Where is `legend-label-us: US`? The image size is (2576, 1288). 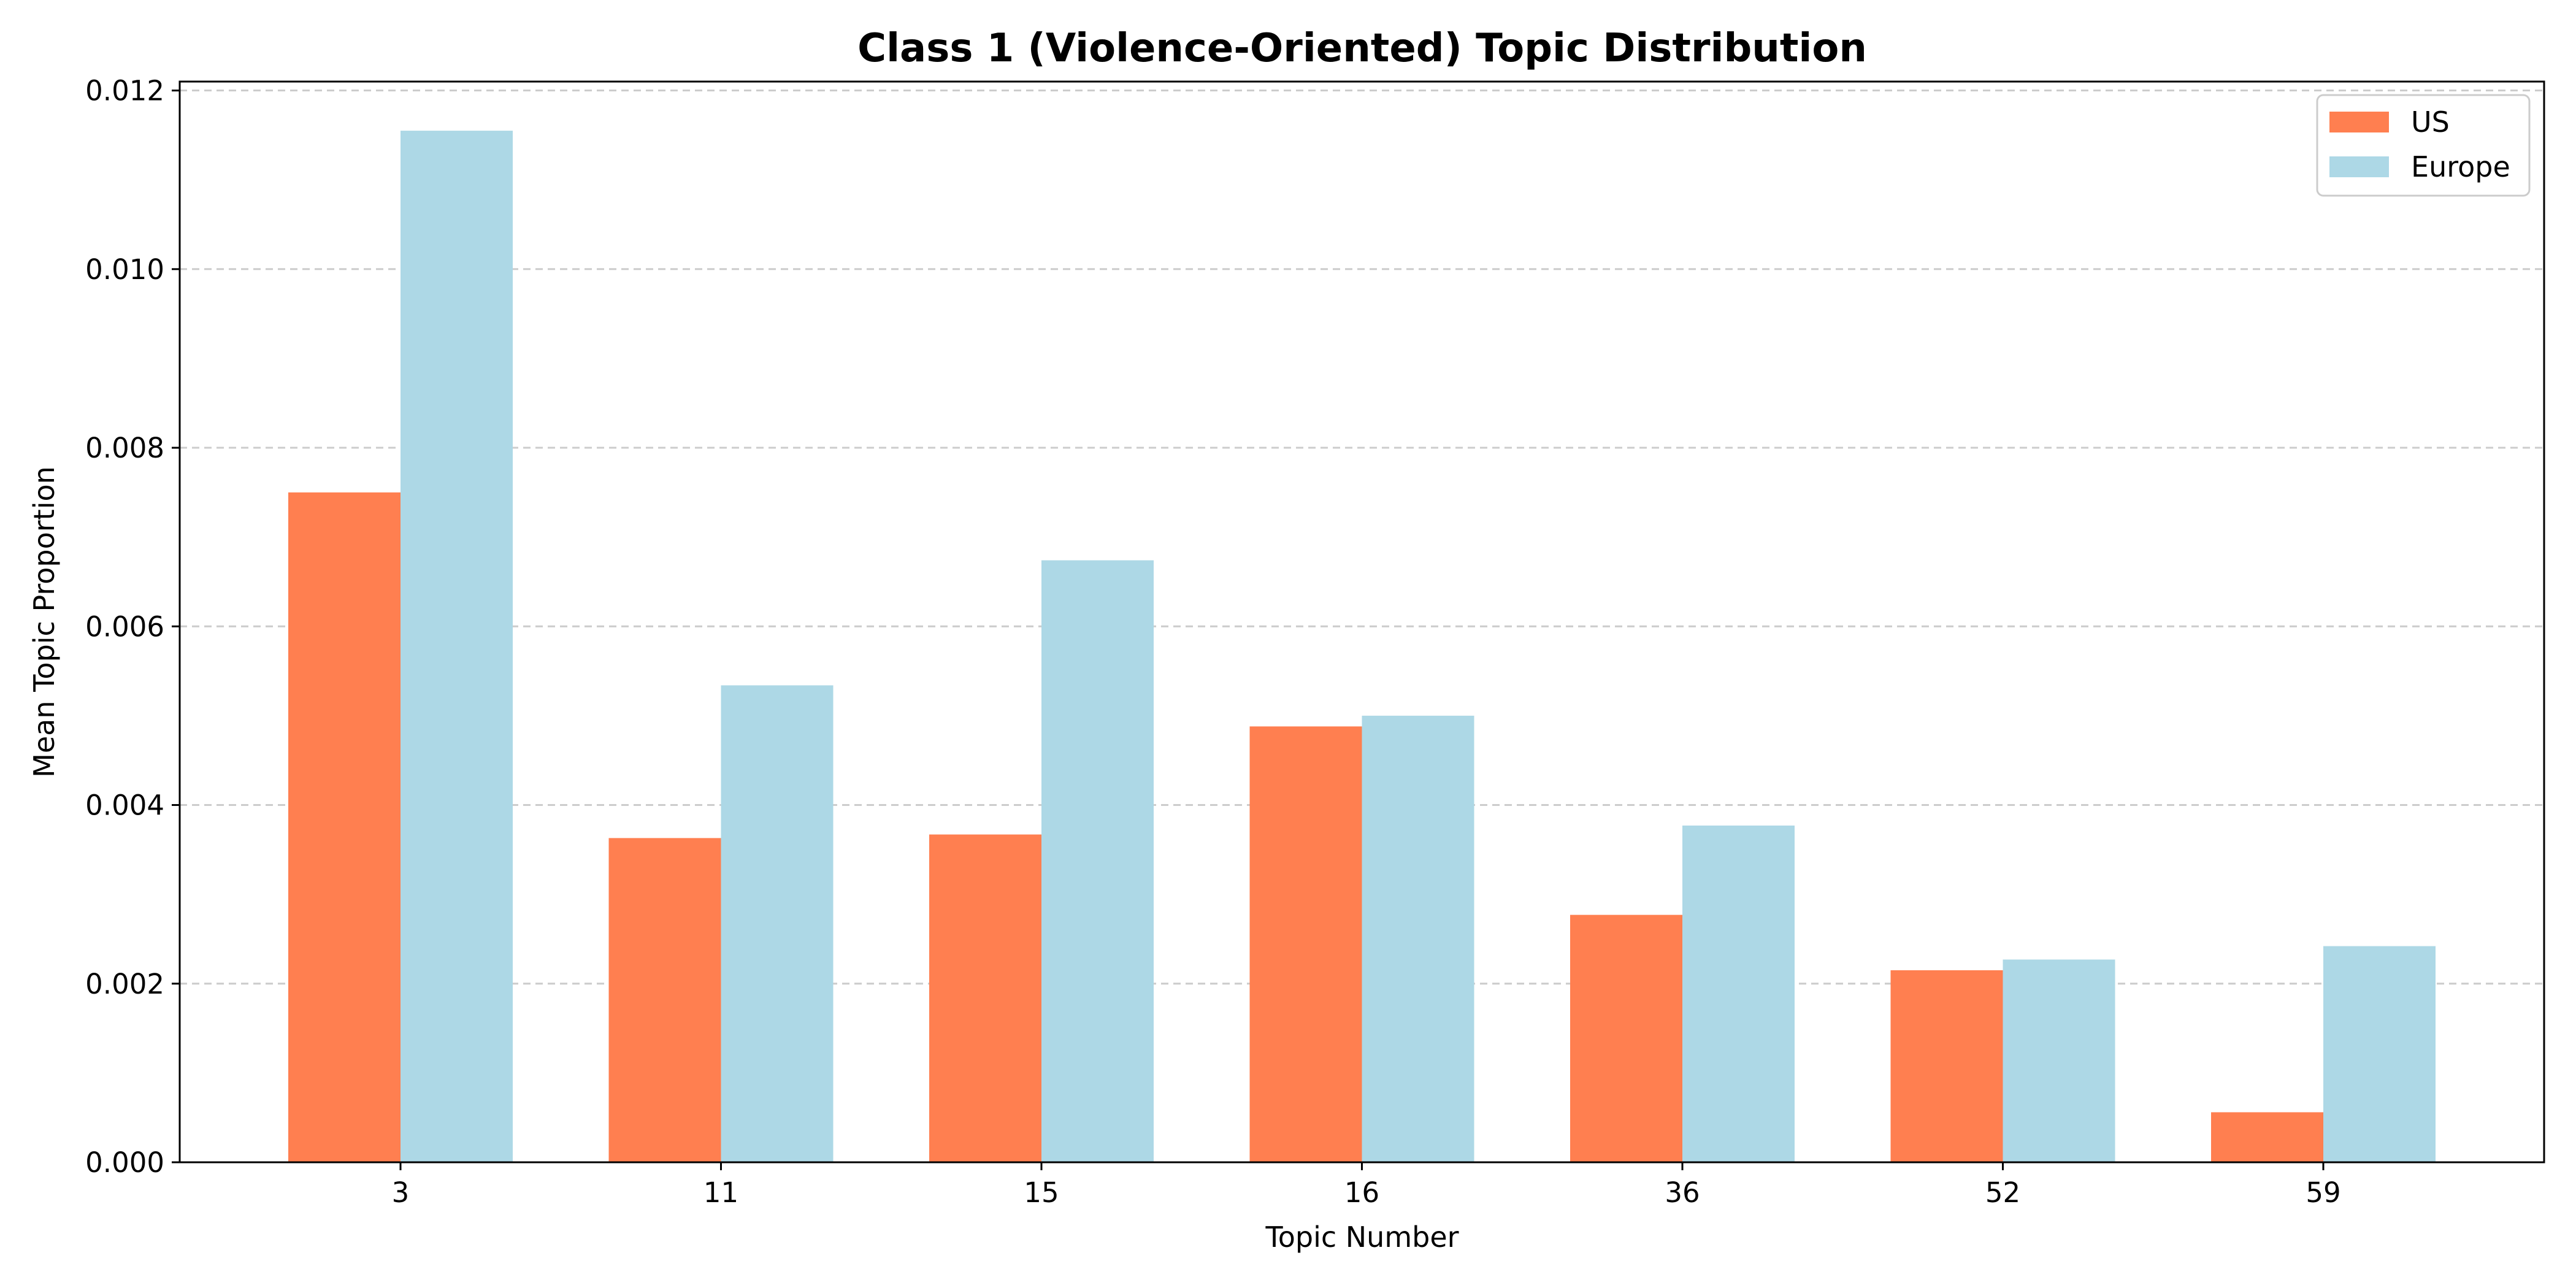
legend-label-us: US is located at coordinates (2430, 122).